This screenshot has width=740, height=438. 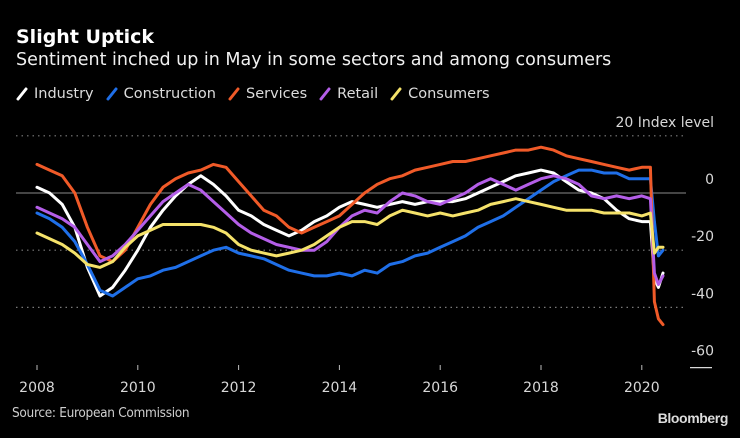 What do you see at coordinates (693, 418) in the screenshot?
I see `bloomberg-logo: Bloomberg` at bounding box center [693, 418].